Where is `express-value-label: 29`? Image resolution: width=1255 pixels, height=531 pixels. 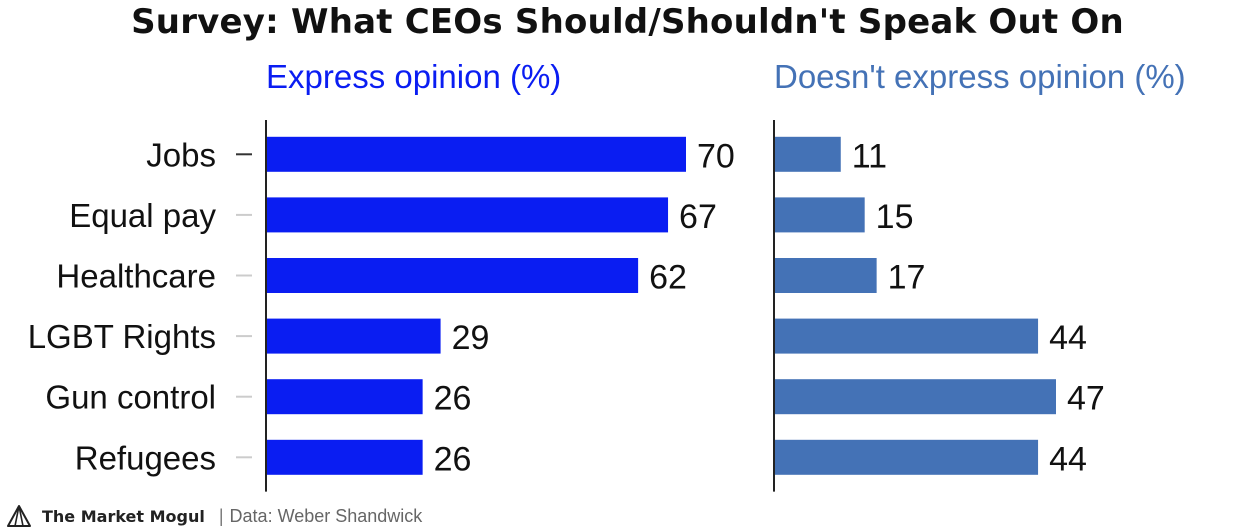 express-value-label: 29 is located at coordinates (471, 338).